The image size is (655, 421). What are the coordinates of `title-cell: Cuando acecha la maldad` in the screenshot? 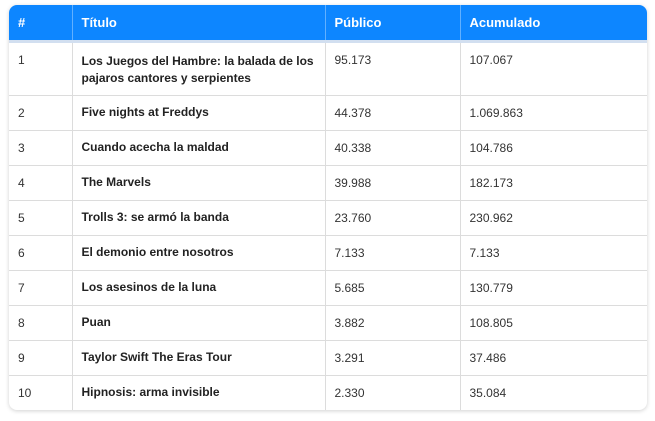 It's located at (199, 147).